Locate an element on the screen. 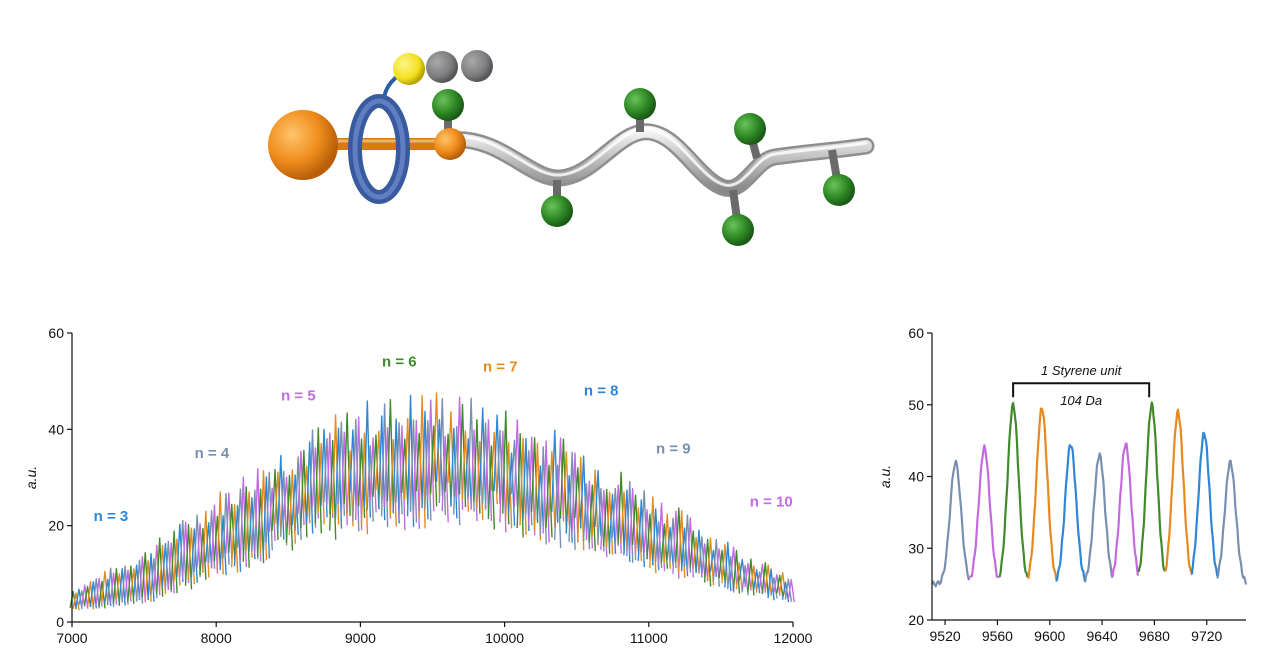 This screenshot has width=1281, height=665. x-tick-label: 9680 is located at coordinates (1154, 636).